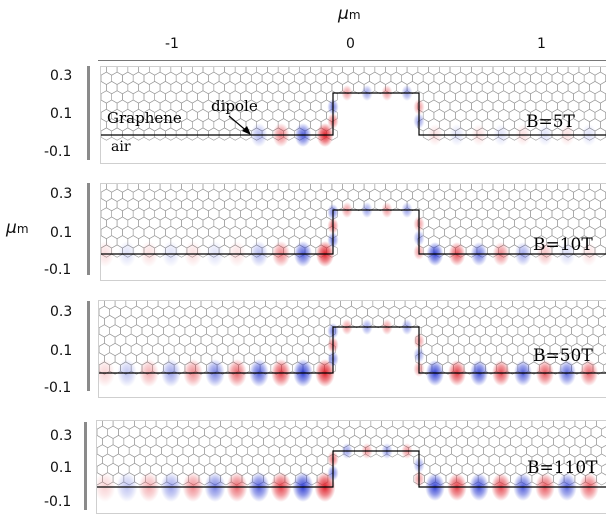  Describe the element at coordinates (88, 346) in the screenshot. I see `panel-3-scale-bar` at that location.